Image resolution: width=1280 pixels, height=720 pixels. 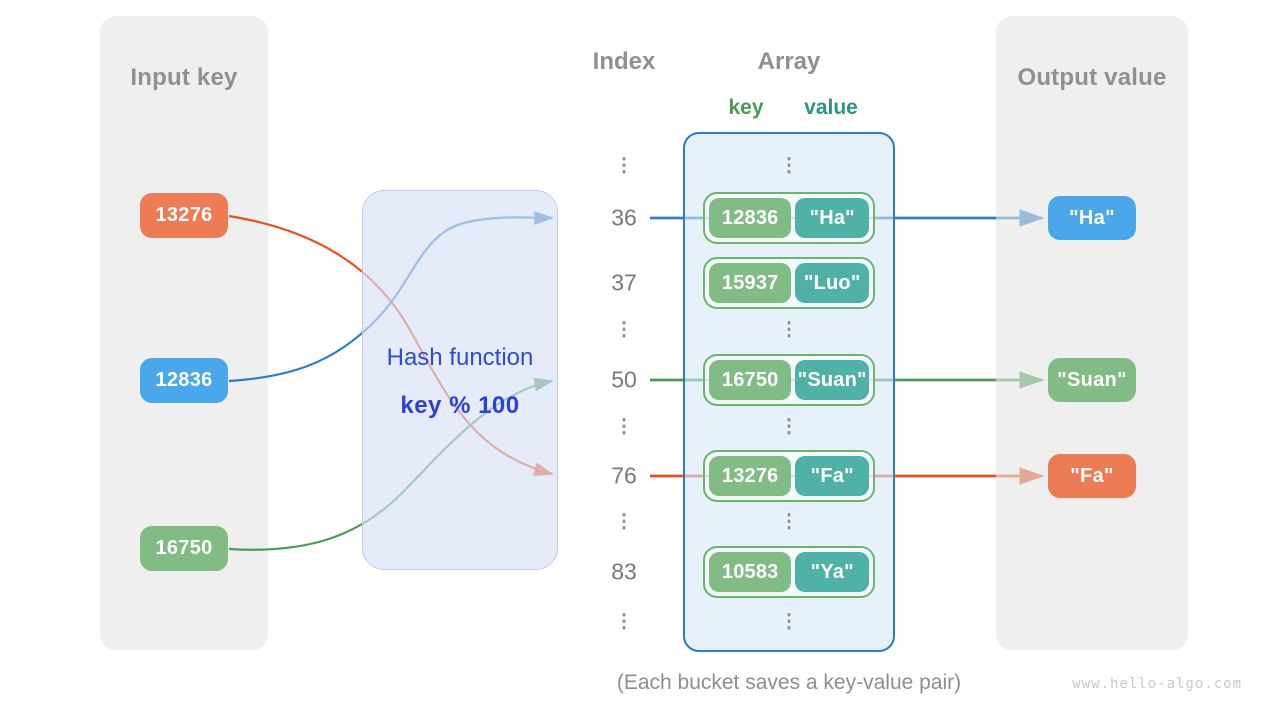 I want to click on output-value-ha: "Ha", so click(x=1092, y=218).